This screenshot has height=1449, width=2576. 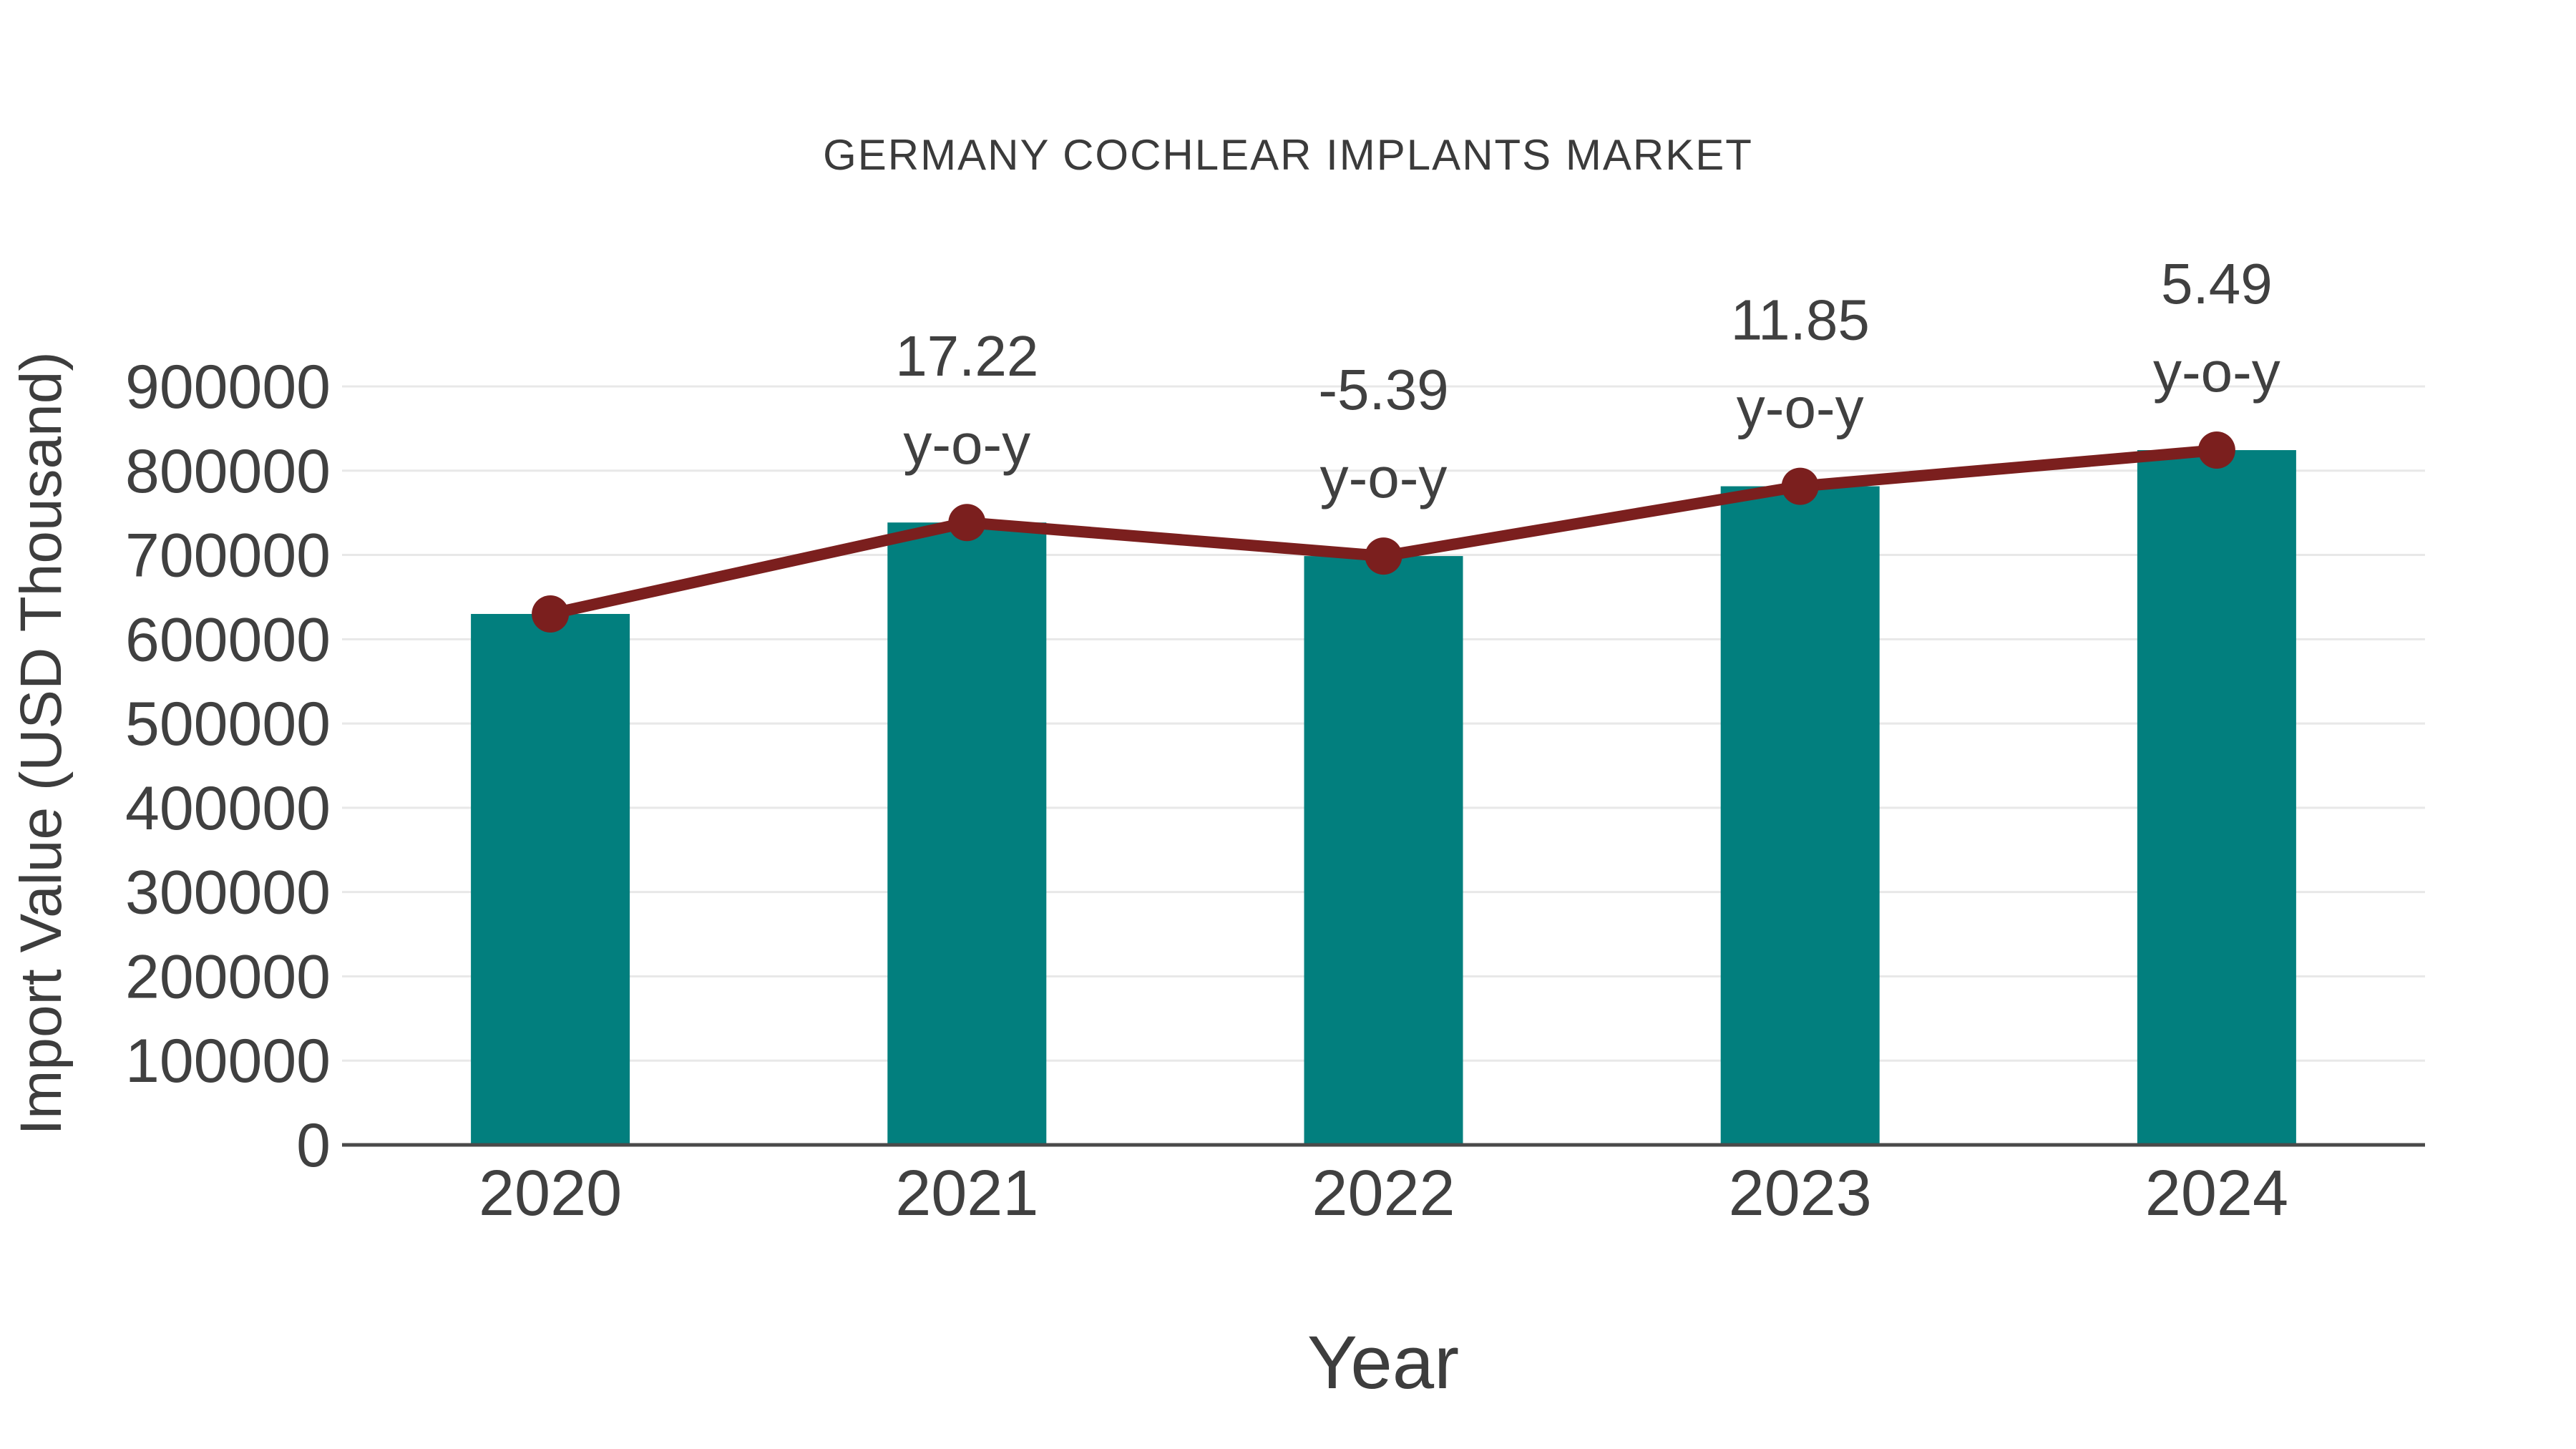 What do you see at coordinates (1800, 1193) in the screenshot?
I see `x-tick-label: 2023` at bounding box center [1800, 1193].